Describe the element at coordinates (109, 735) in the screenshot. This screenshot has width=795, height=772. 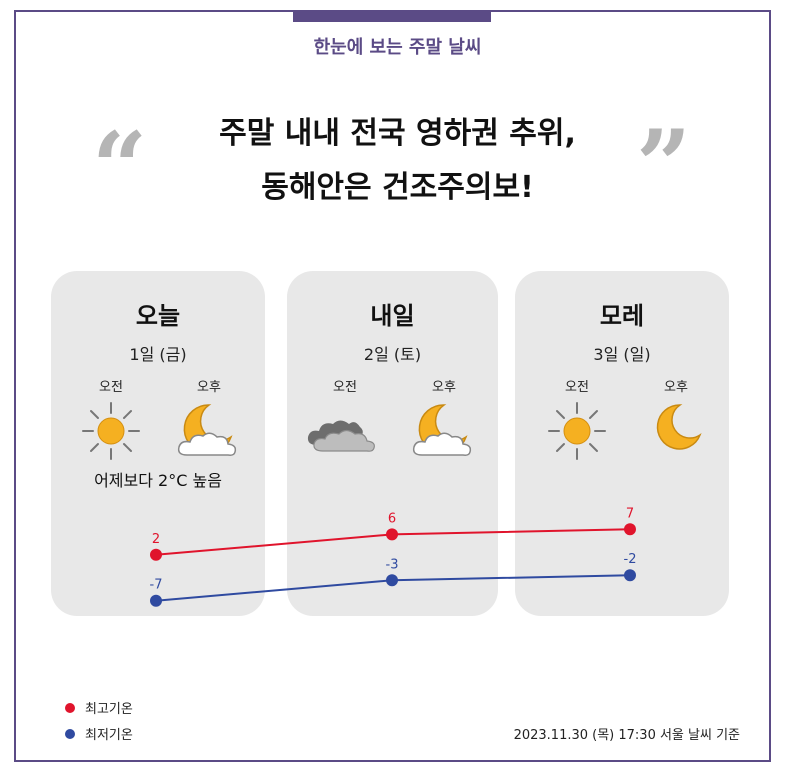
I see `legend-low-label: 최저기온` at that location.